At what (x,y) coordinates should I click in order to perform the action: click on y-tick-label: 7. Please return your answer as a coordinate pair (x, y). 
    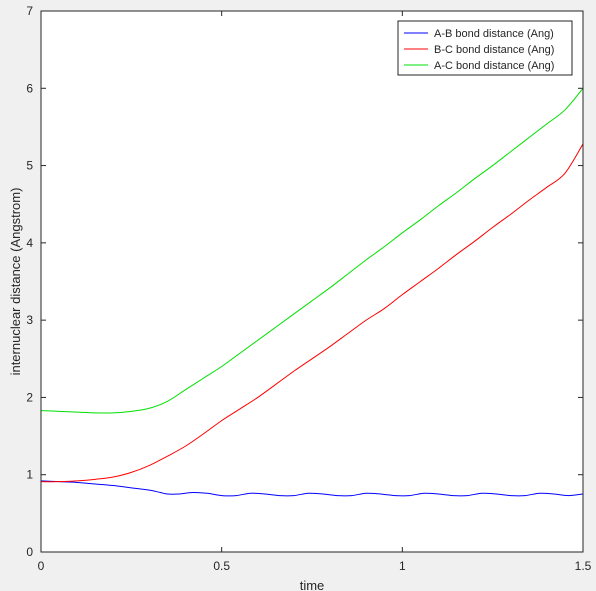
    Looking at the image, I should click on (29, 11).